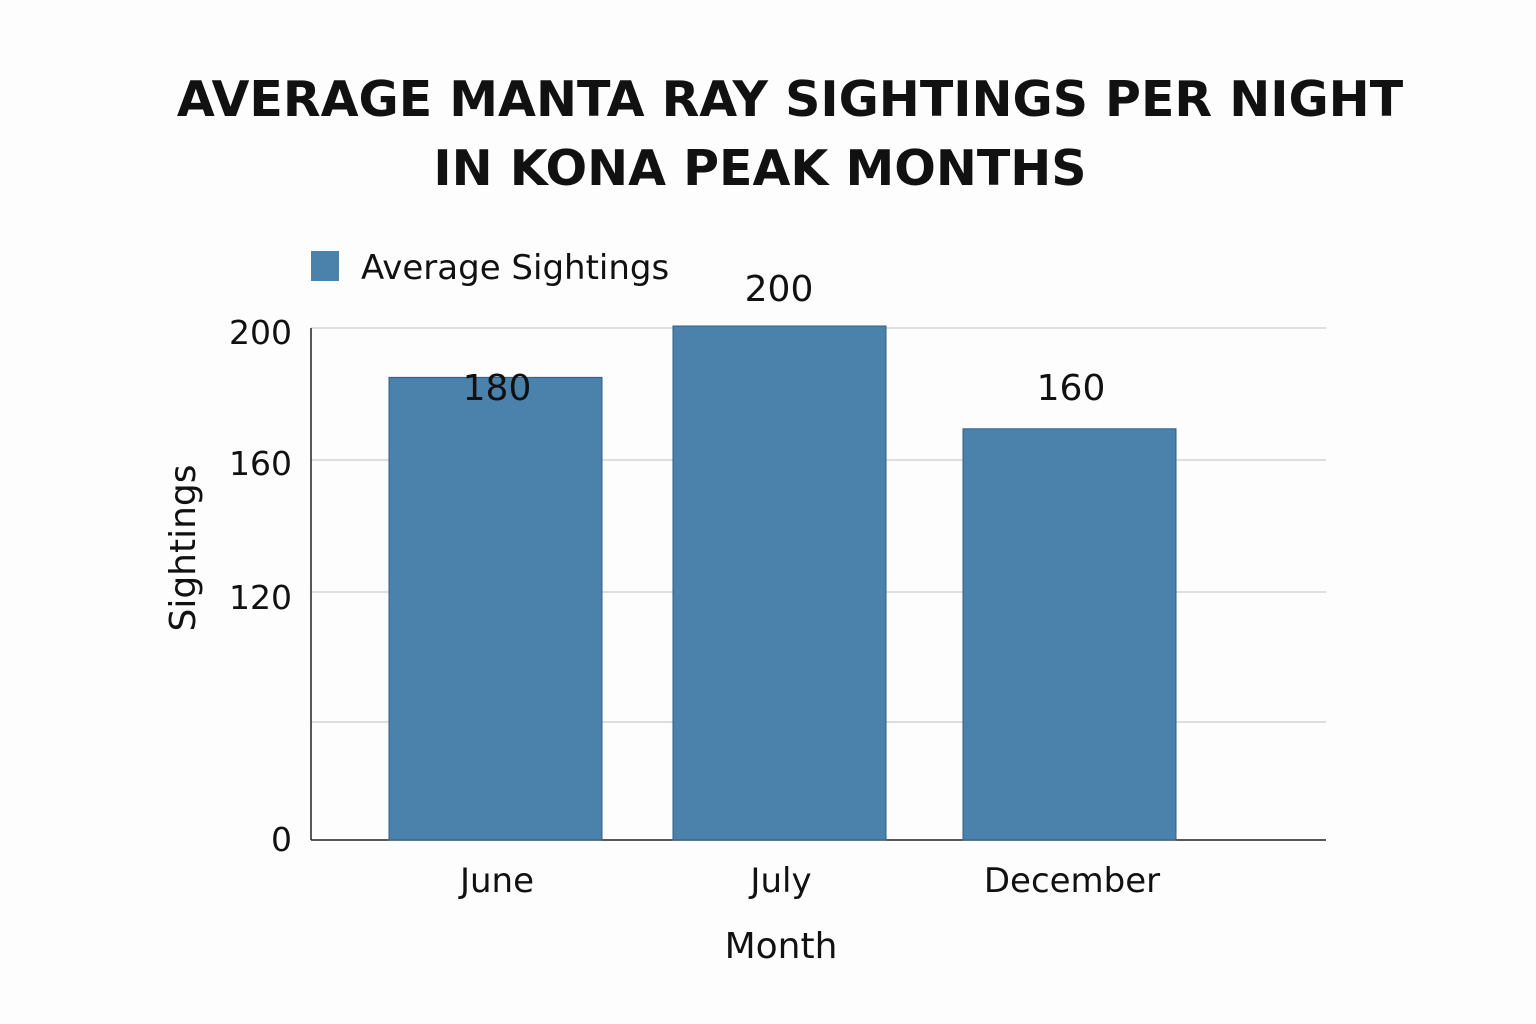  Describe the element at coordinates (781, 946) in the screenshot. I see `x-axis-title: Month` at that location.